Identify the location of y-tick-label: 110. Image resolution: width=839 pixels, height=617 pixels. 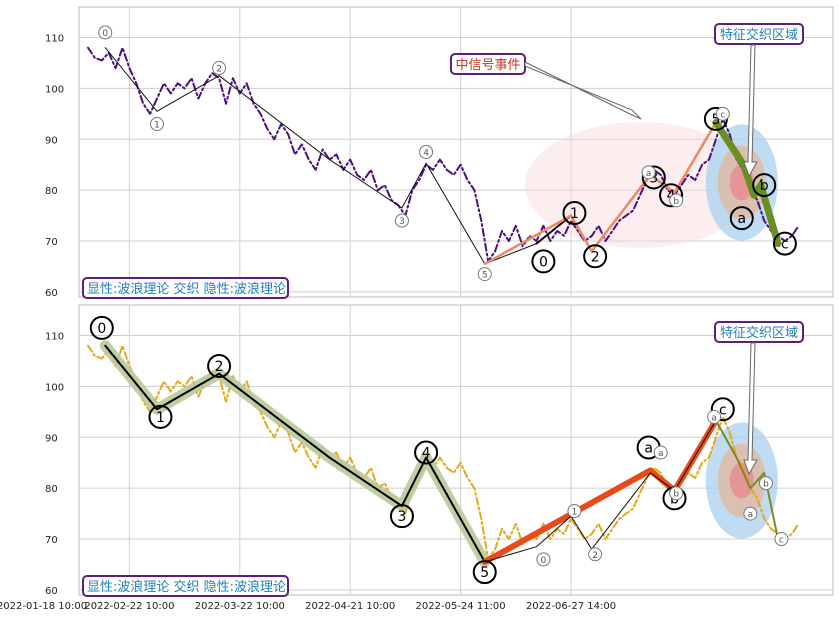
(54, 337).